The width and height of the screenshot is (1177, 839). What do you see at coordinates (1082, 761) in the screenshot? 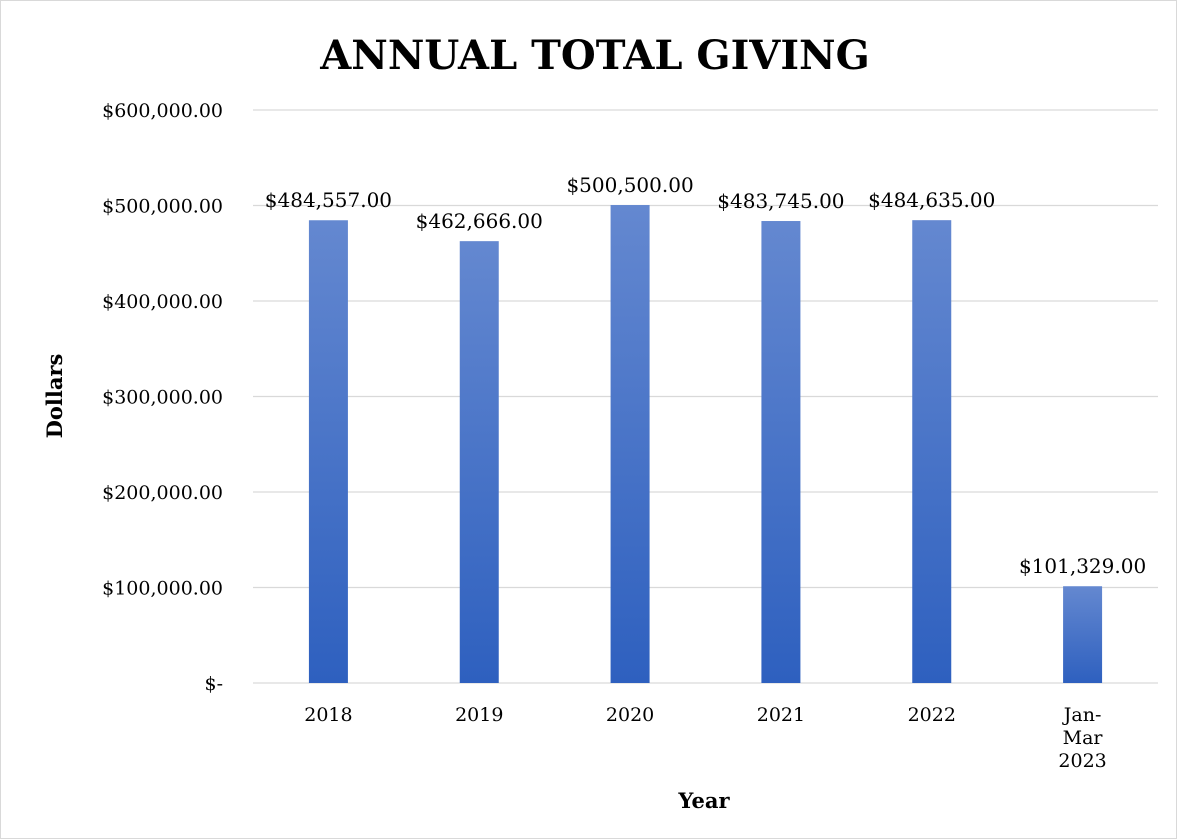
I see `x-tick-line: 2023` at bounding box center [1082, 761].